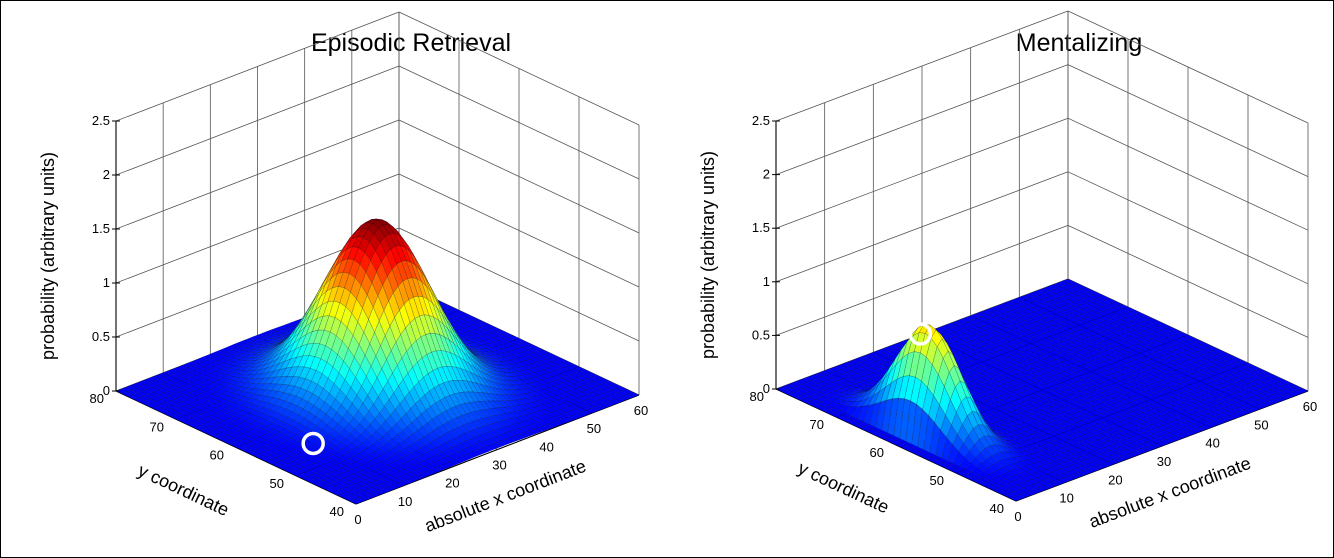 The width and height of the screenshot is (1334, 558). What do you see at coordinates (106, 390) in the screenshot?
I see `z-tick-label: 0` at bounding box center [106, 390].